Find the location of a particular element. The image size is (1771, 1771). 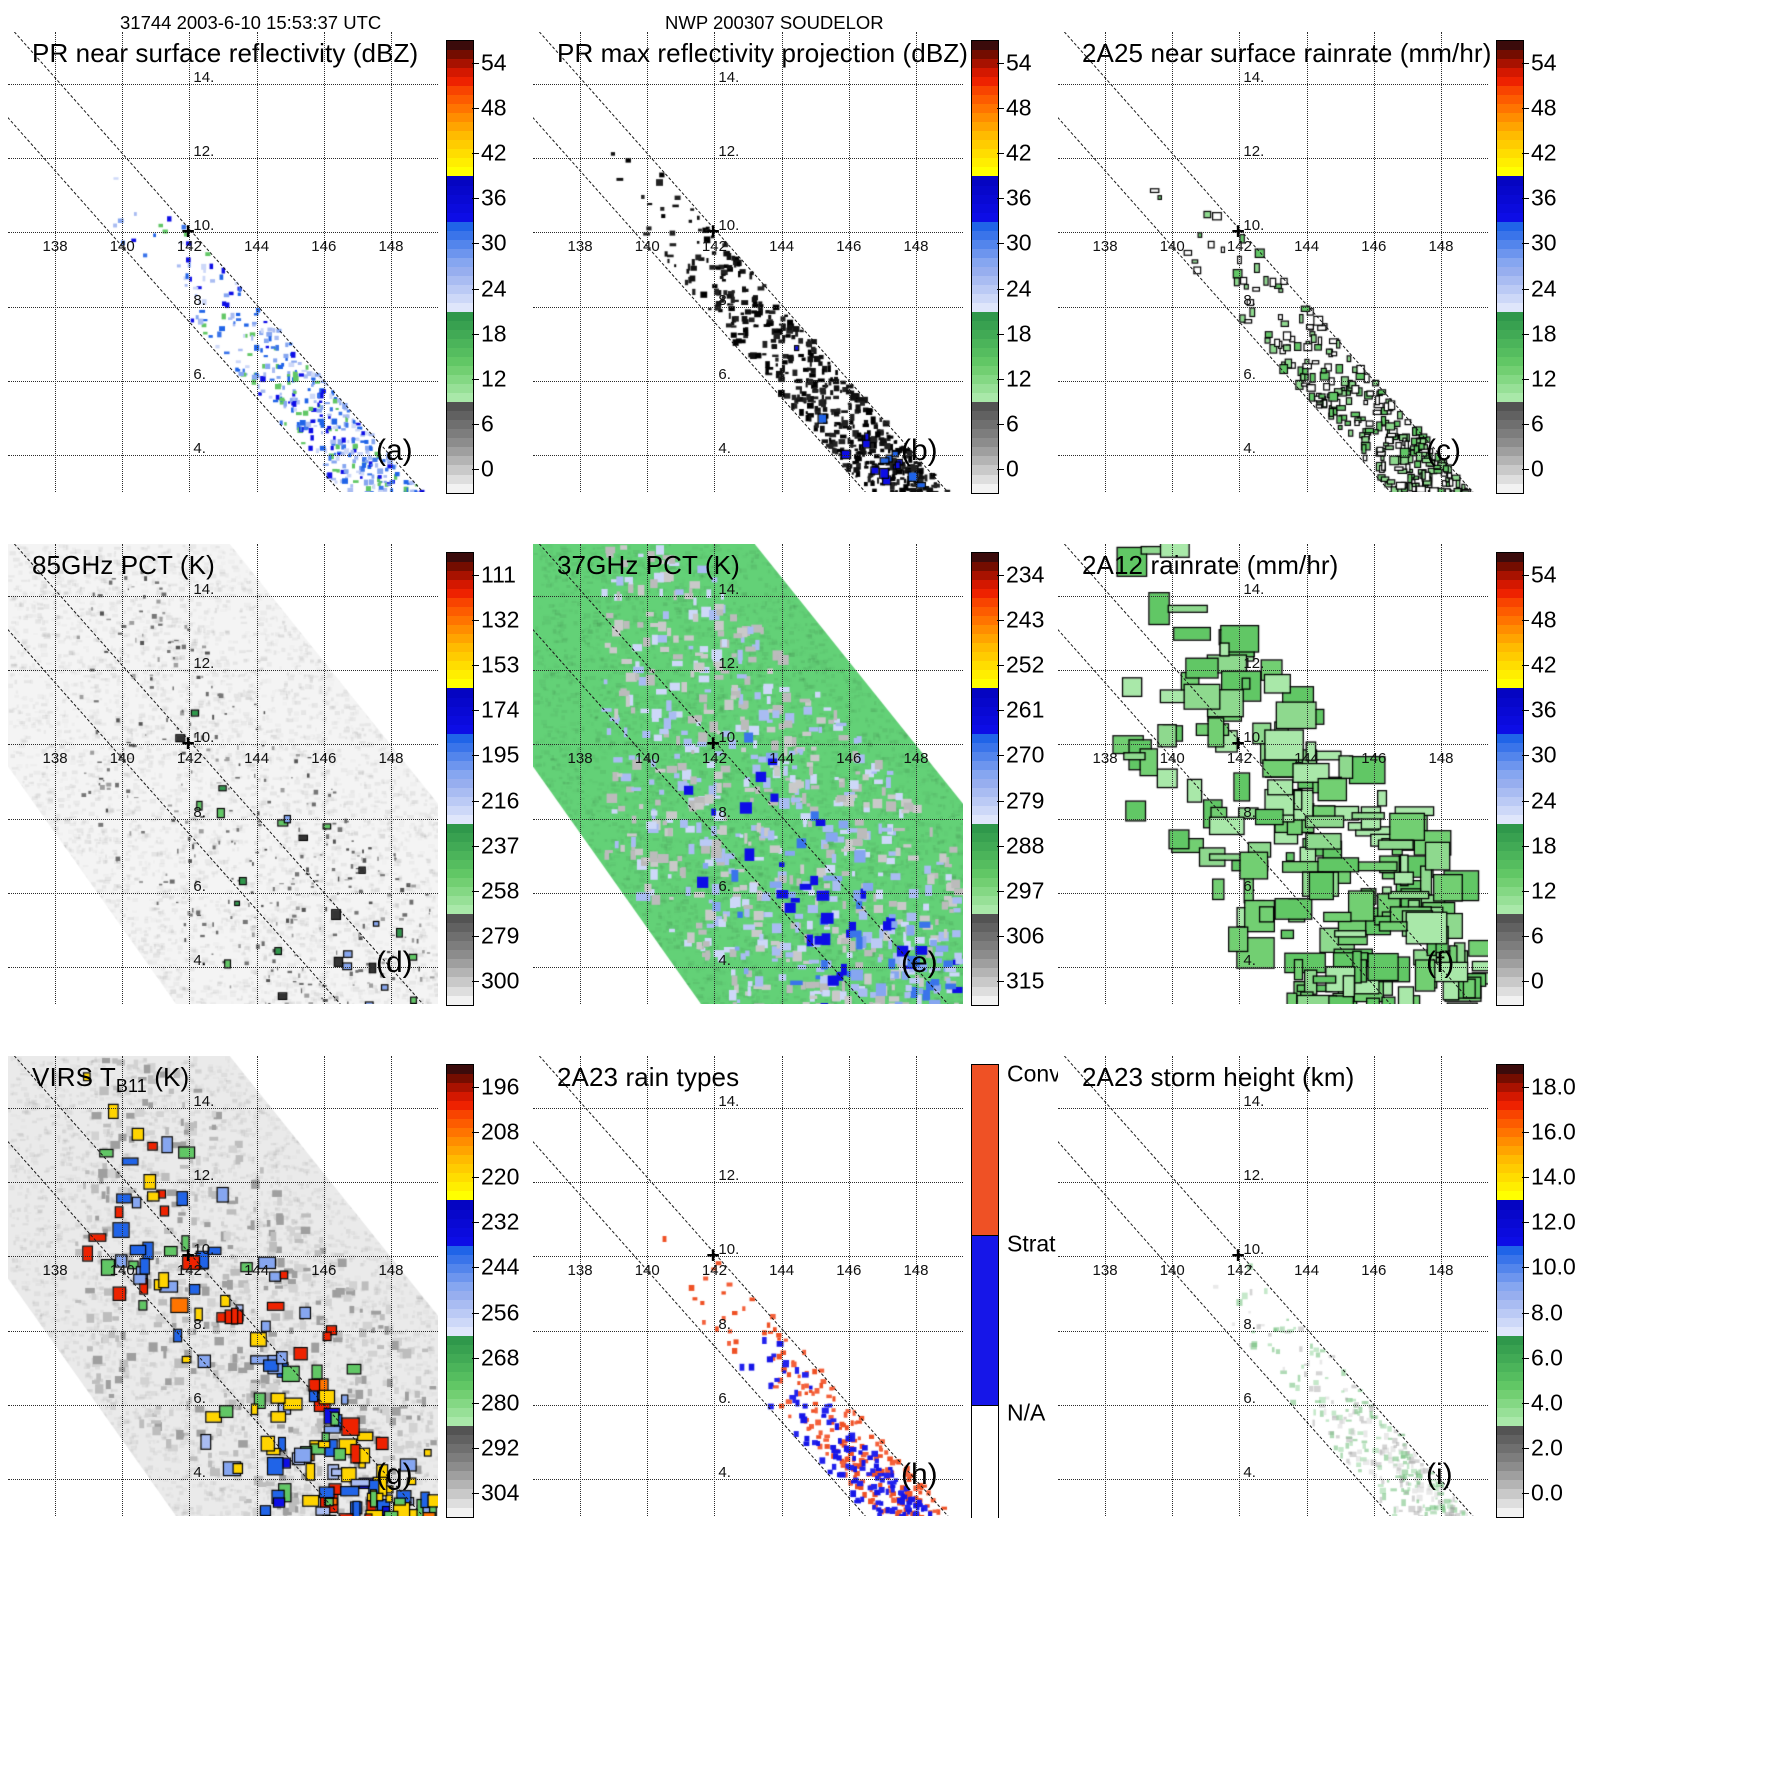

data-layer-g is located at coordinates (223, 1286).